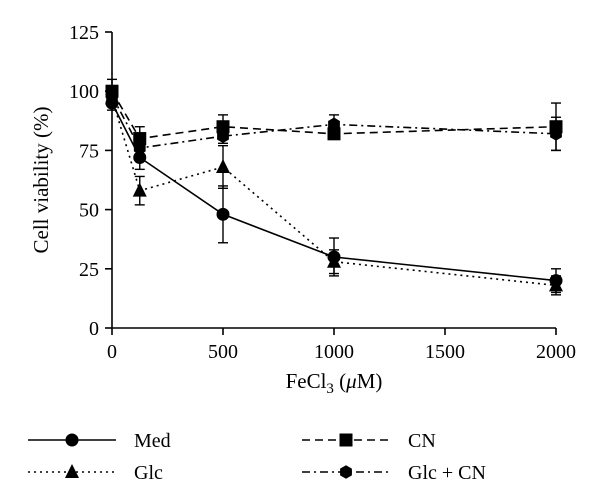  I want to click on x-tick-label: 1500, so click(445, 352).